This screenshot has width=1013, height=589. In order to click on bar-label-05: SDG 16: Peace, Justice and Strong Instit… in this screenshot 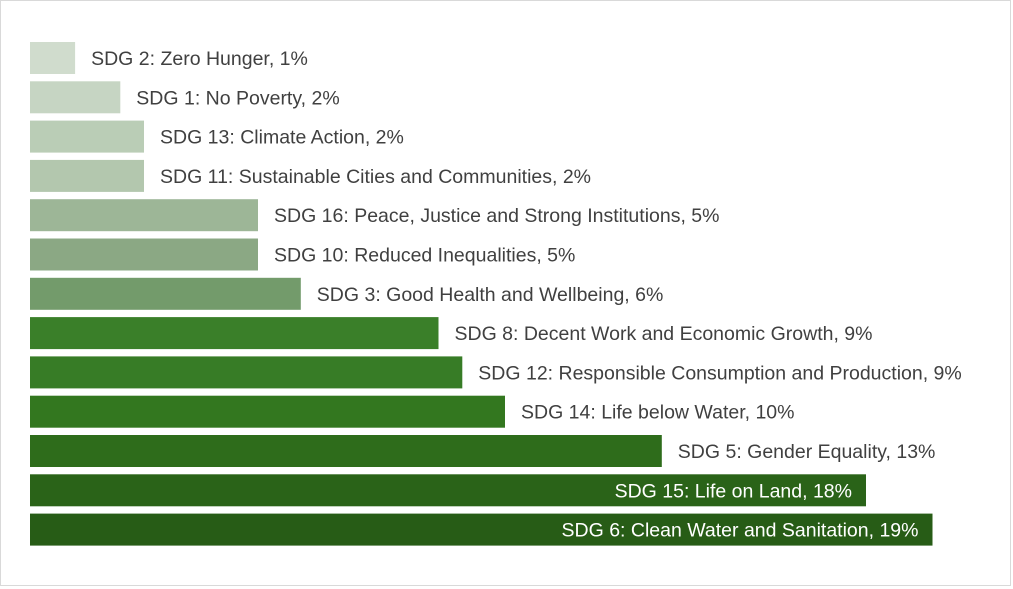, I will do `click(497, 216)`.